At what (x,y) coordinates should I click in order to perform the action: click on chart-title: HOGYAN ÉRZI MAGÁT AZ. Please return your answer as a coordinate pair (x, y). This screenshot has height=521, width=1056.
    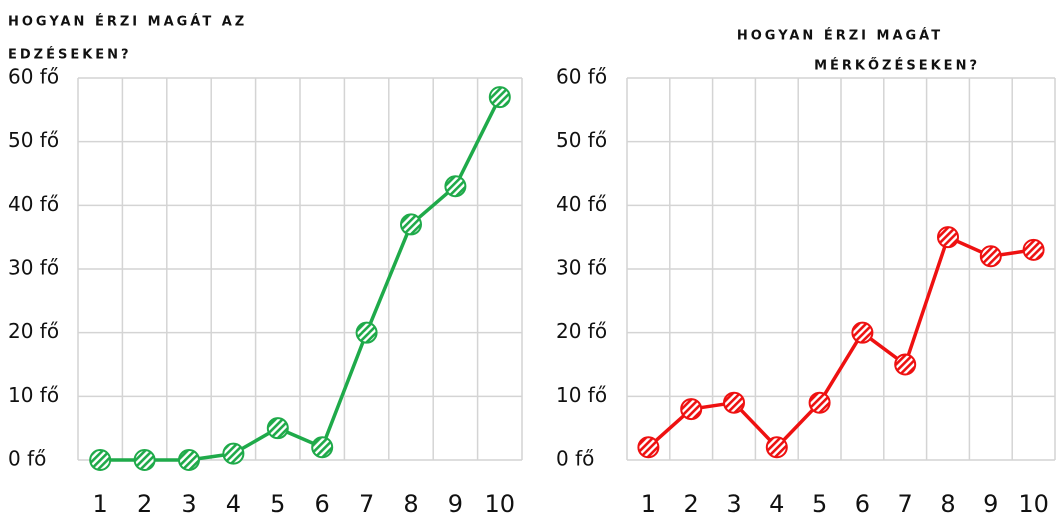
    Looking at the image, I should click on (127, 22).